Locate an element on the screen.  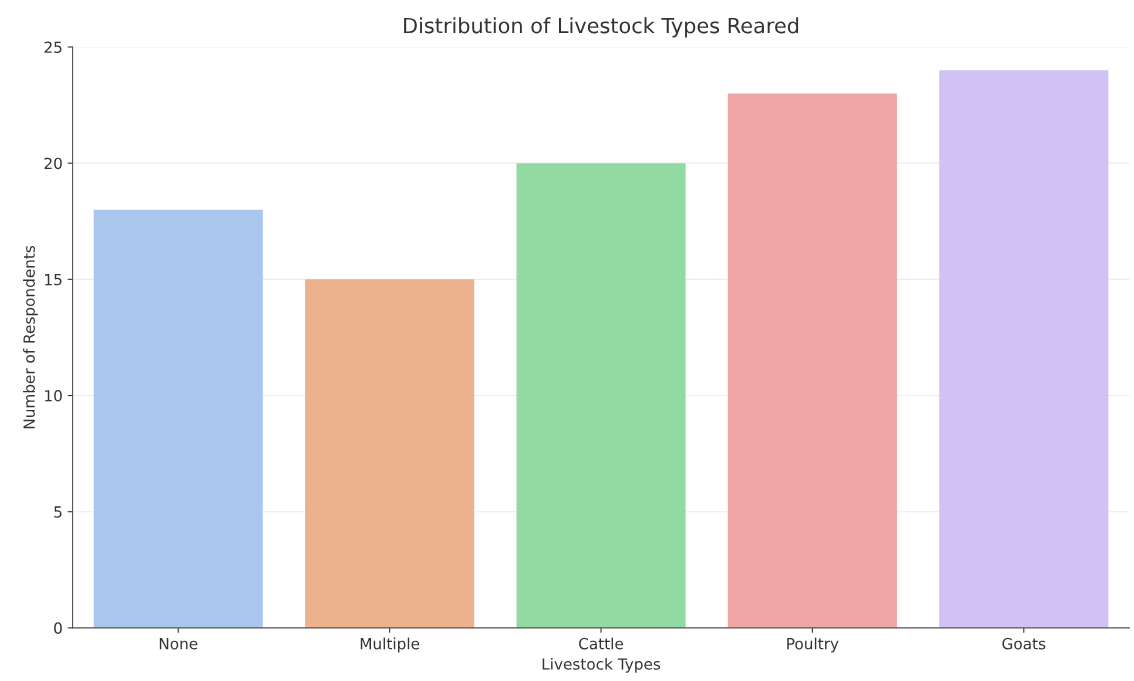
y-tick-label: 25 is located at coordinates (53, 47).